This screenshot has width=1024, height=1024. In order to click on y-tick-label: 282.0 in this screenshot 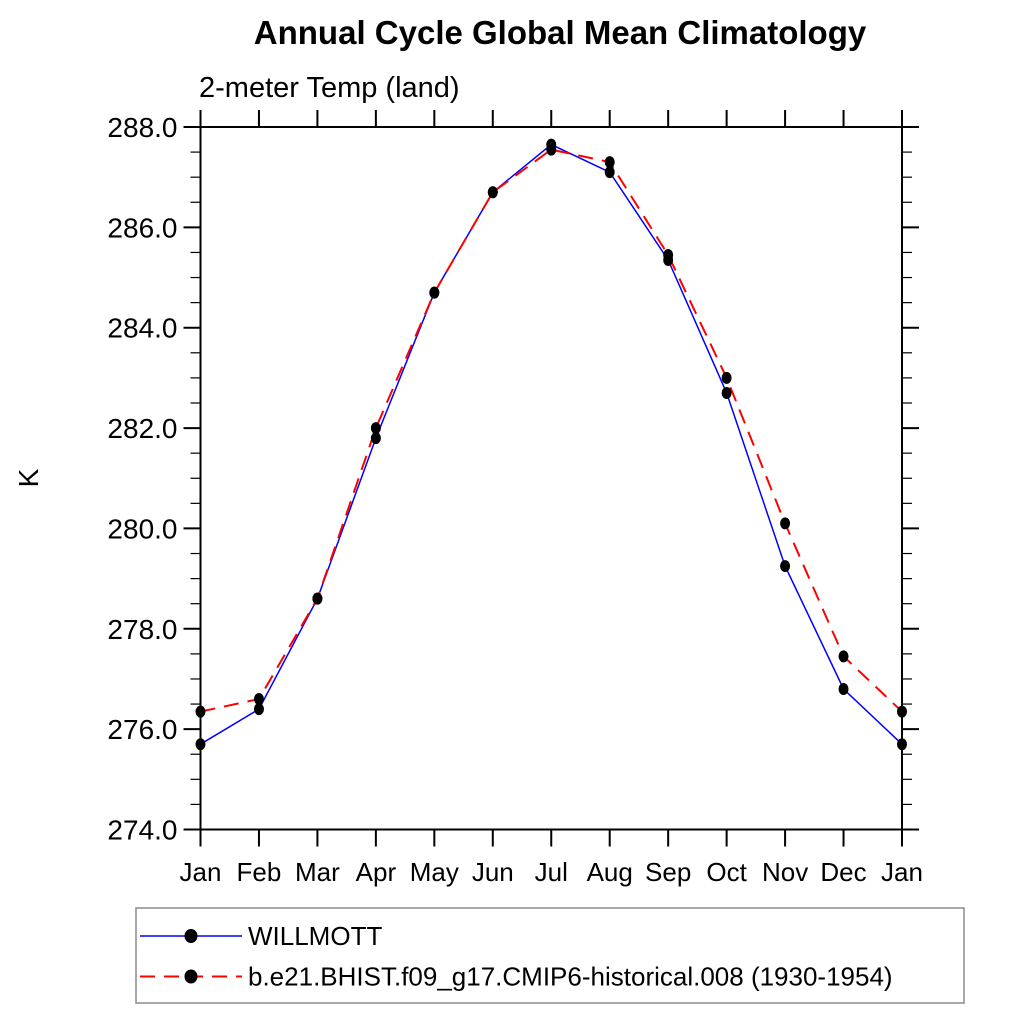, I will do `click(142, 428)`.